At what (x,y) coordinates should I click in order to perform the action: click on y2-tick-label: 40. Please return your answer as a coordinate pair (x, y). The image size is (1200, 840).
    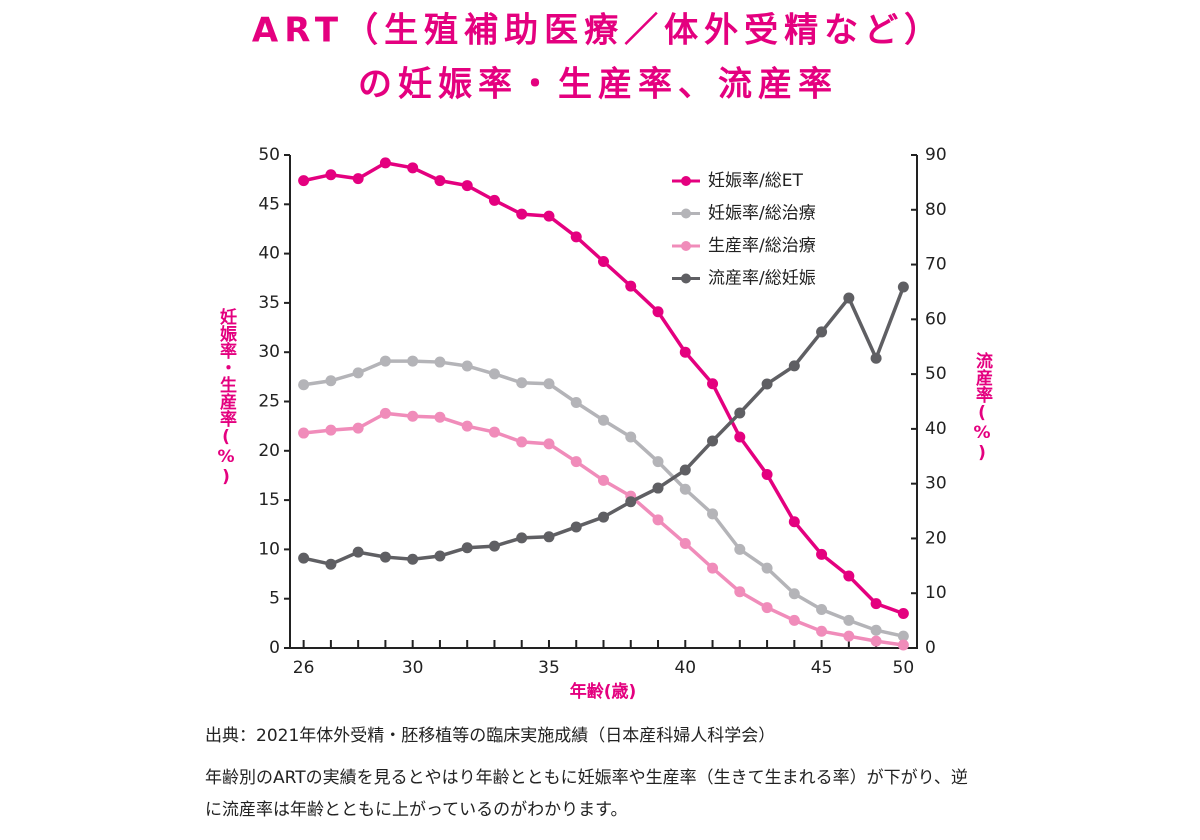
    Looking at the image, I should click on (936, 429).